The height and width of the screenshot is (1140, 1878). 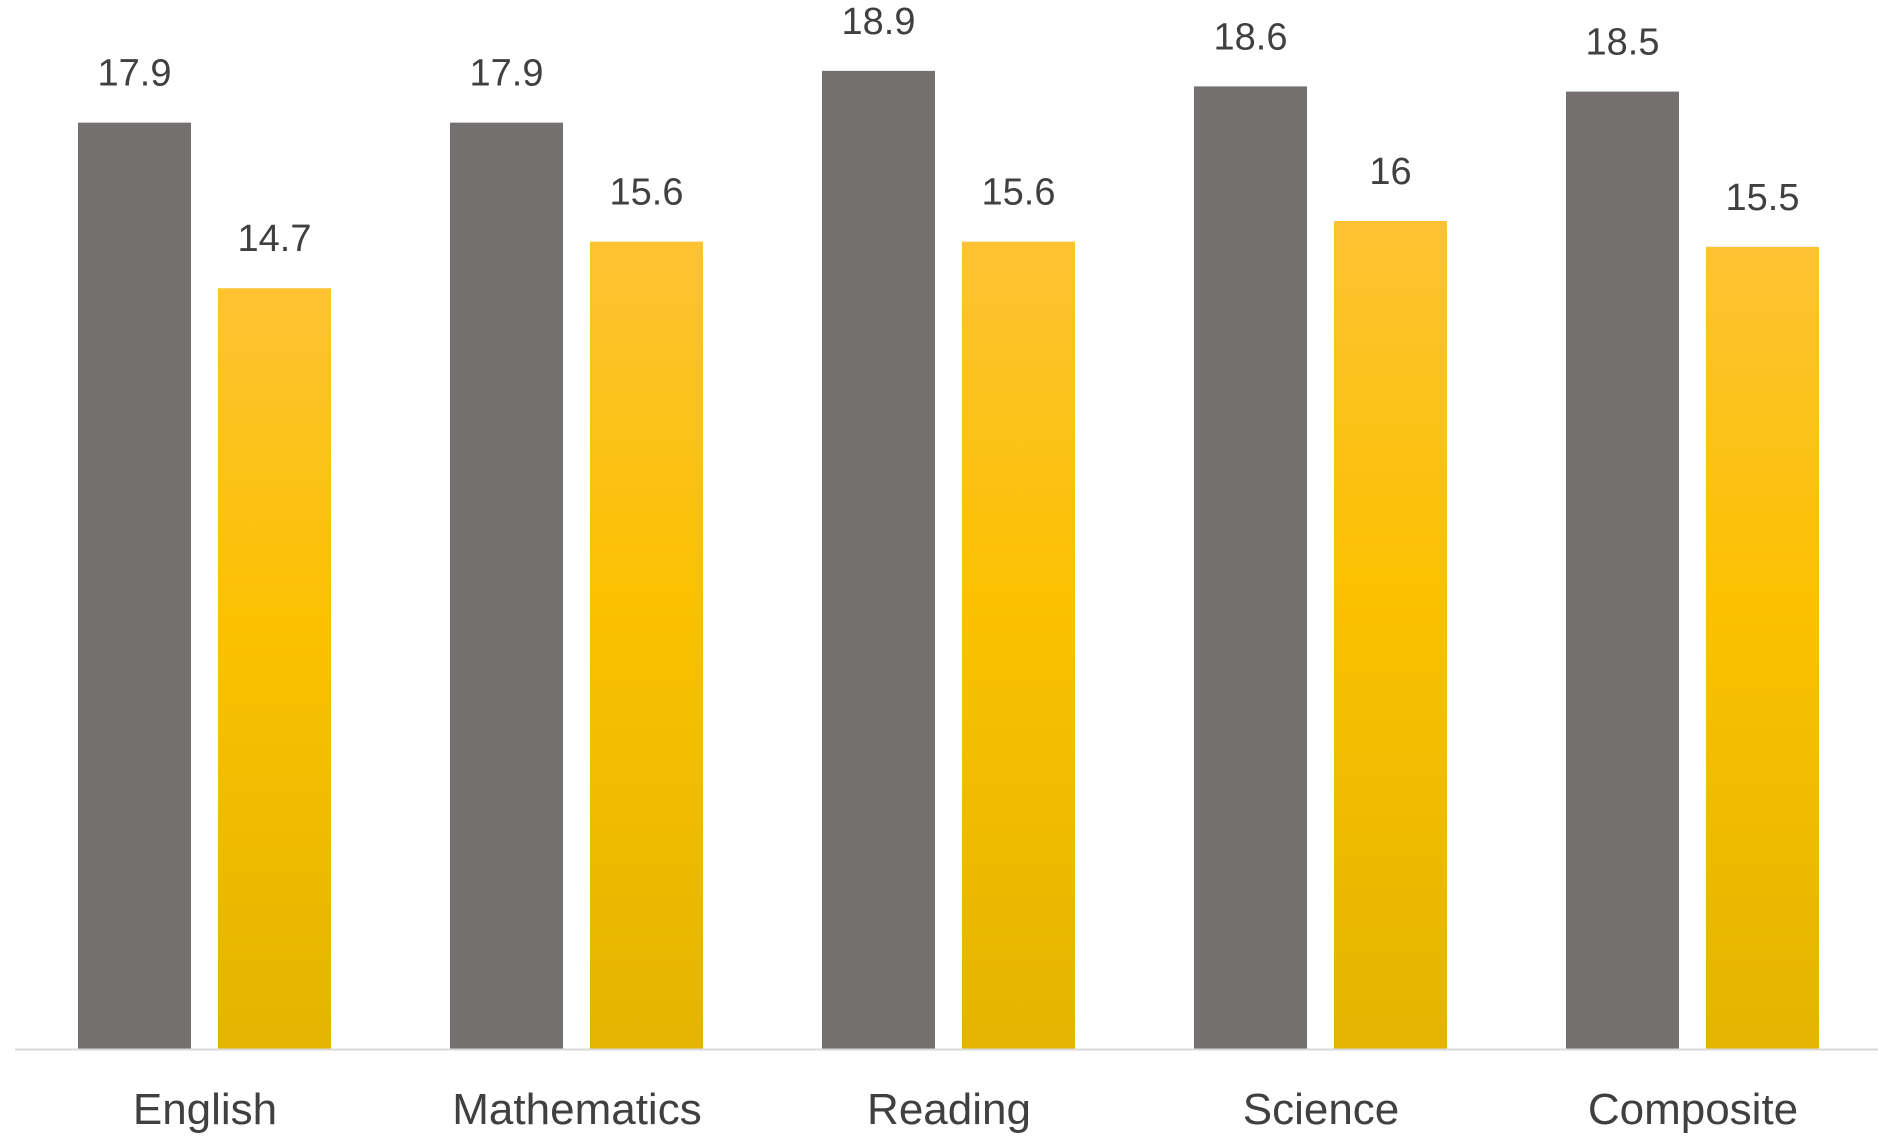 I want to click on value-label-reading-series-1: 18.9, so click(x=879, y=22).